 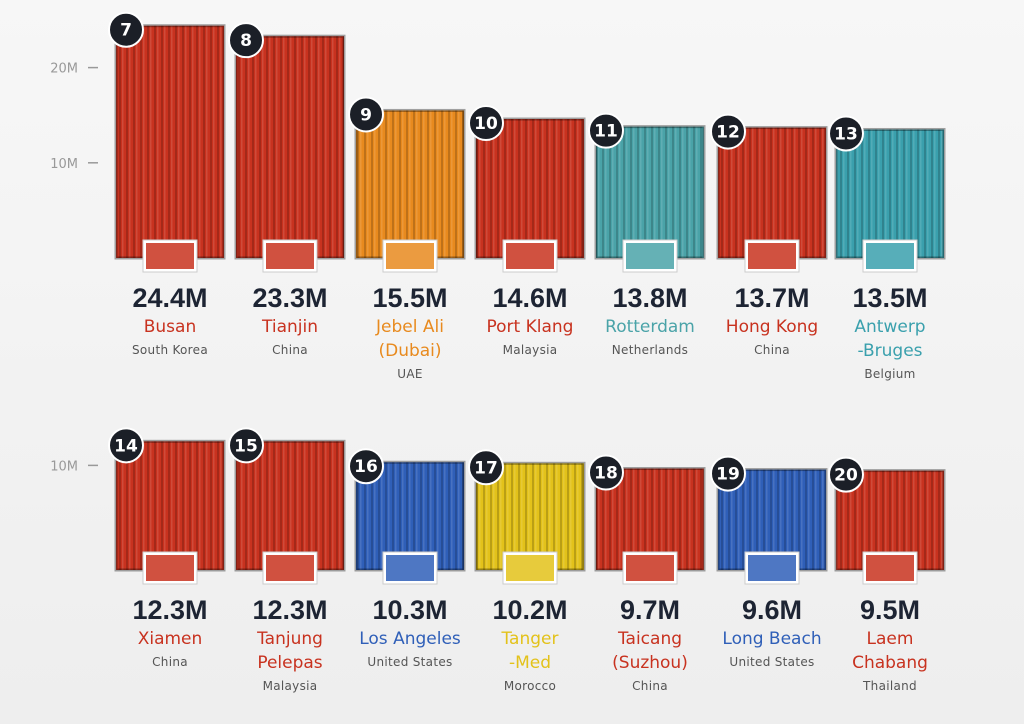 What do you see at coordinates (650, 298) in the screenshot?
I see `value-label: 13.8M` at bounding box center [650, 298].